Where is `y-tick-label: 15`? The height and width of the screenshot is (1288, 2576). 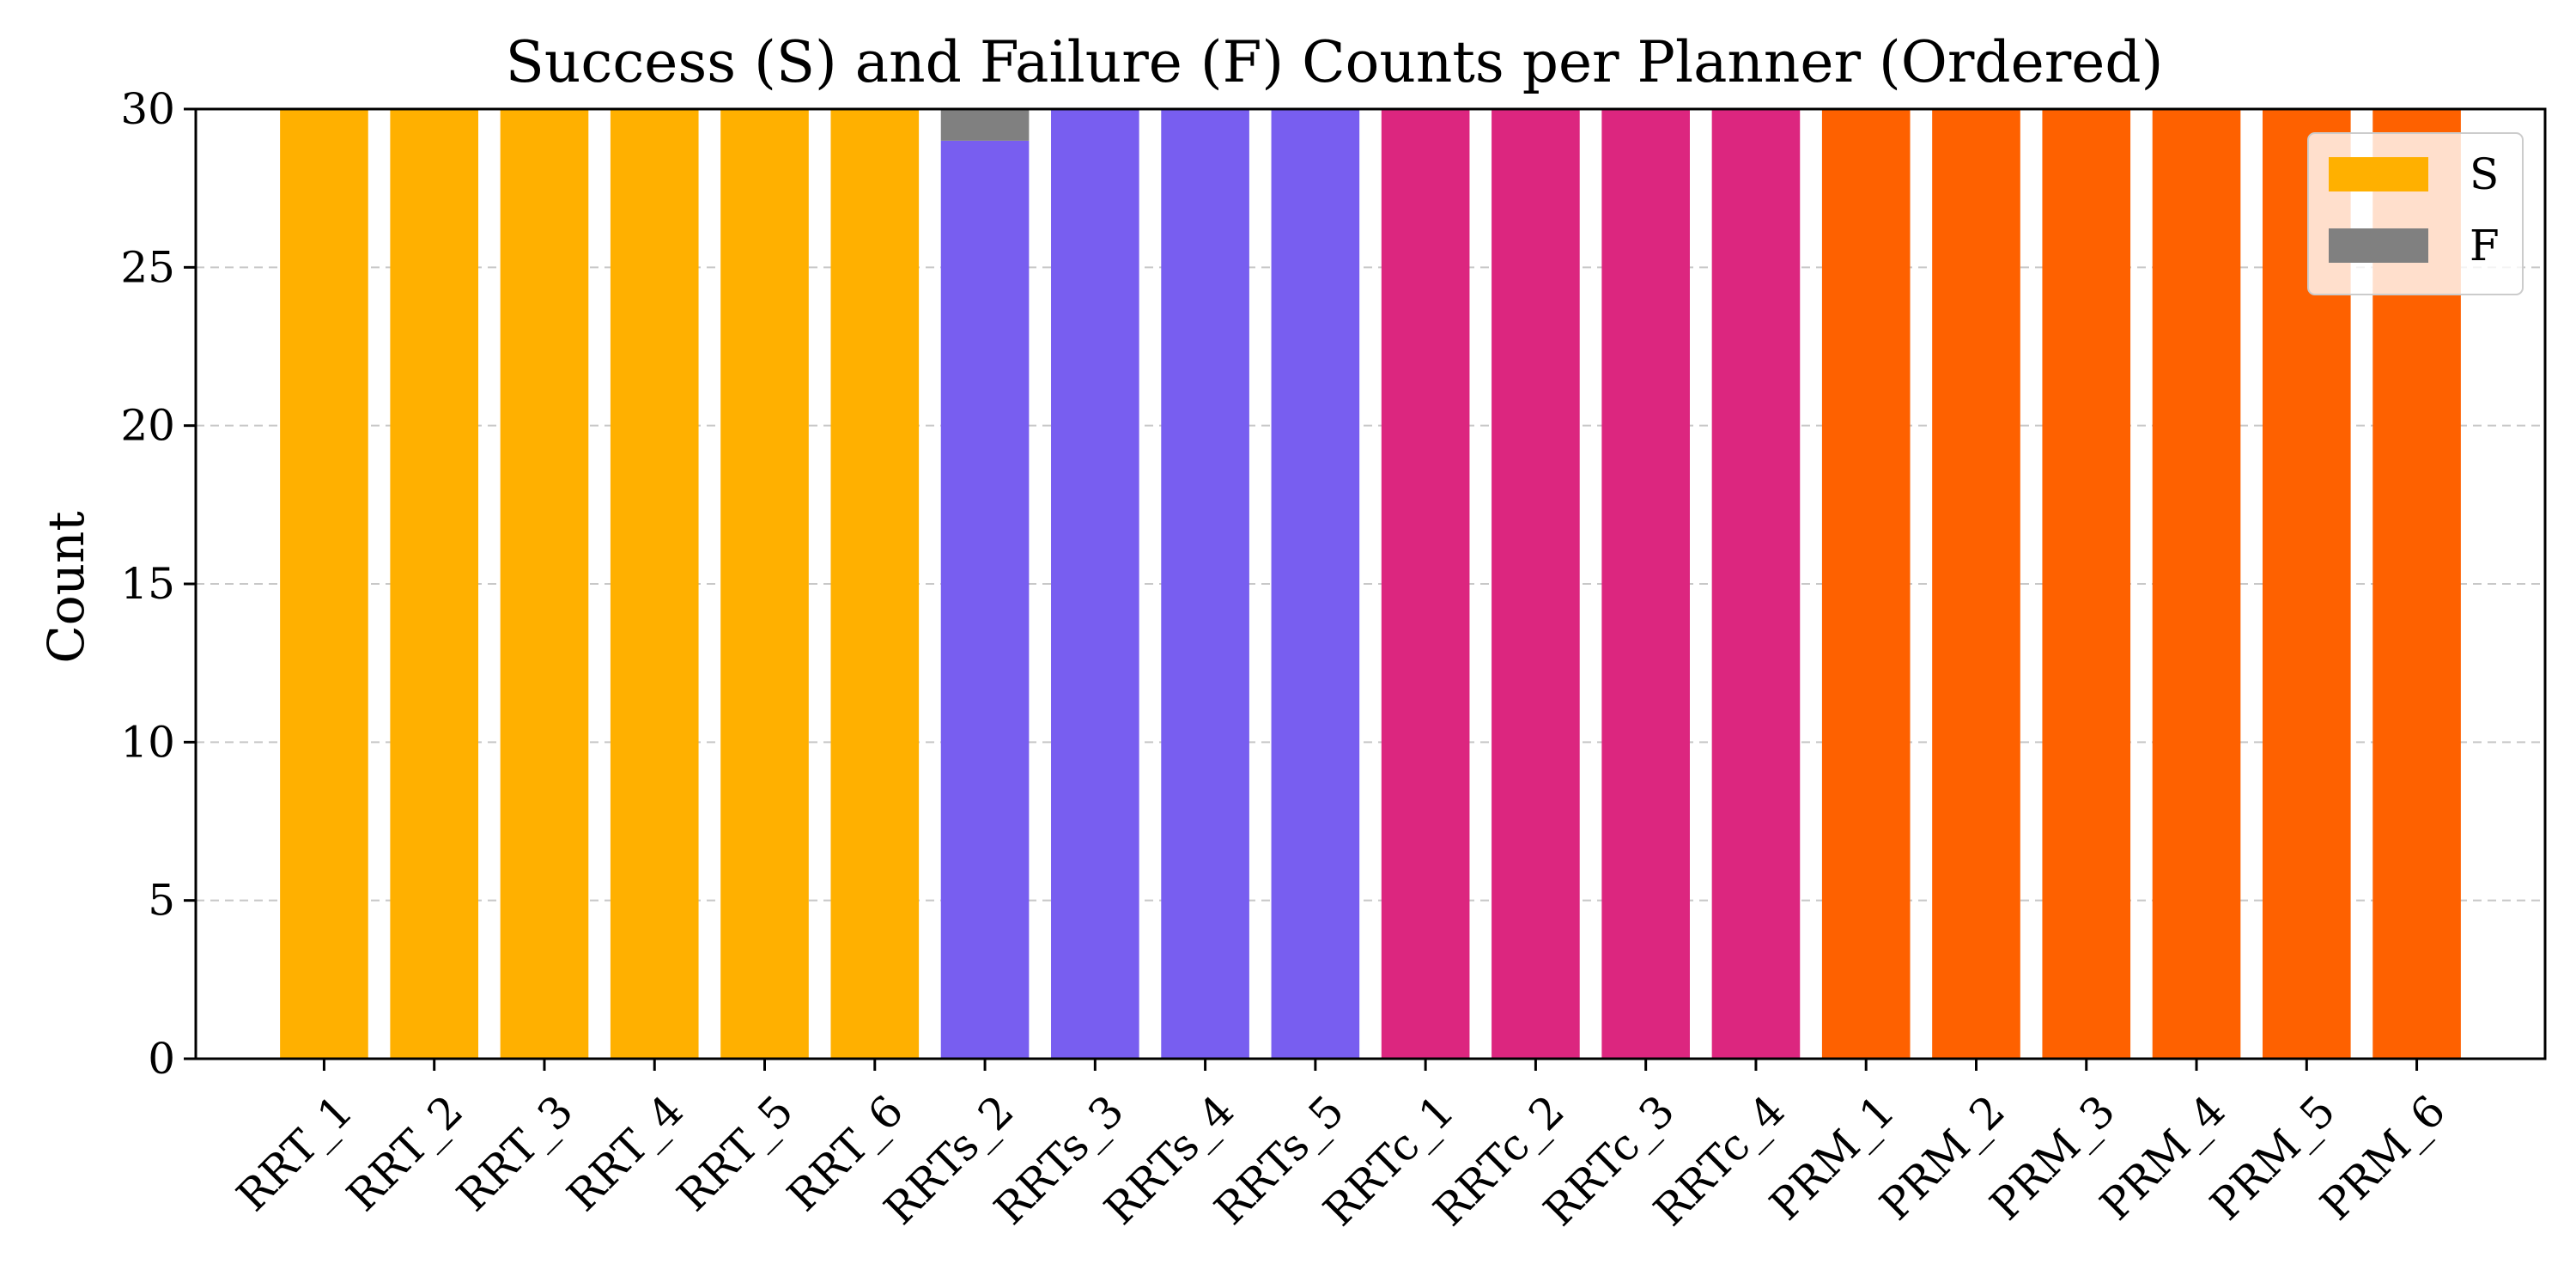
y-tick-label: 15 is located at coordinates (148, 584).